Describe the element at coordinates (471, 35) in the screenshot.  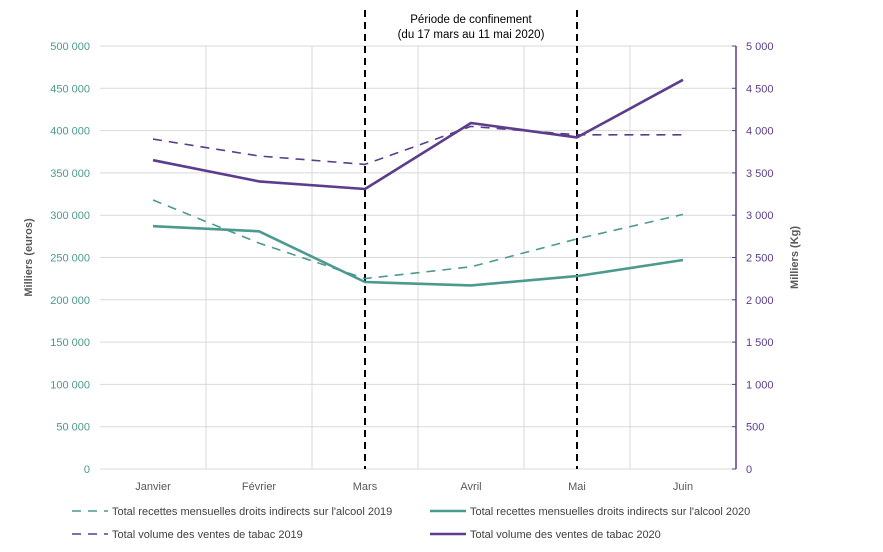
I see `annotation-line-2: (du 17 mars au 11 mai 2020)` at that location.